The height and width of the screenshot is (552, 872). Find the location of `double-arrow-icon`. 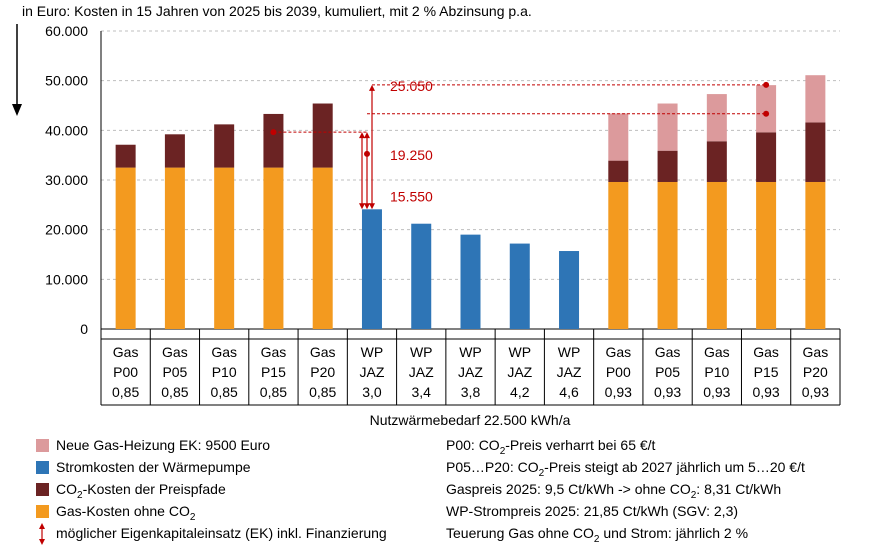

double-arrow-icon is located at coordinates (42, 534).